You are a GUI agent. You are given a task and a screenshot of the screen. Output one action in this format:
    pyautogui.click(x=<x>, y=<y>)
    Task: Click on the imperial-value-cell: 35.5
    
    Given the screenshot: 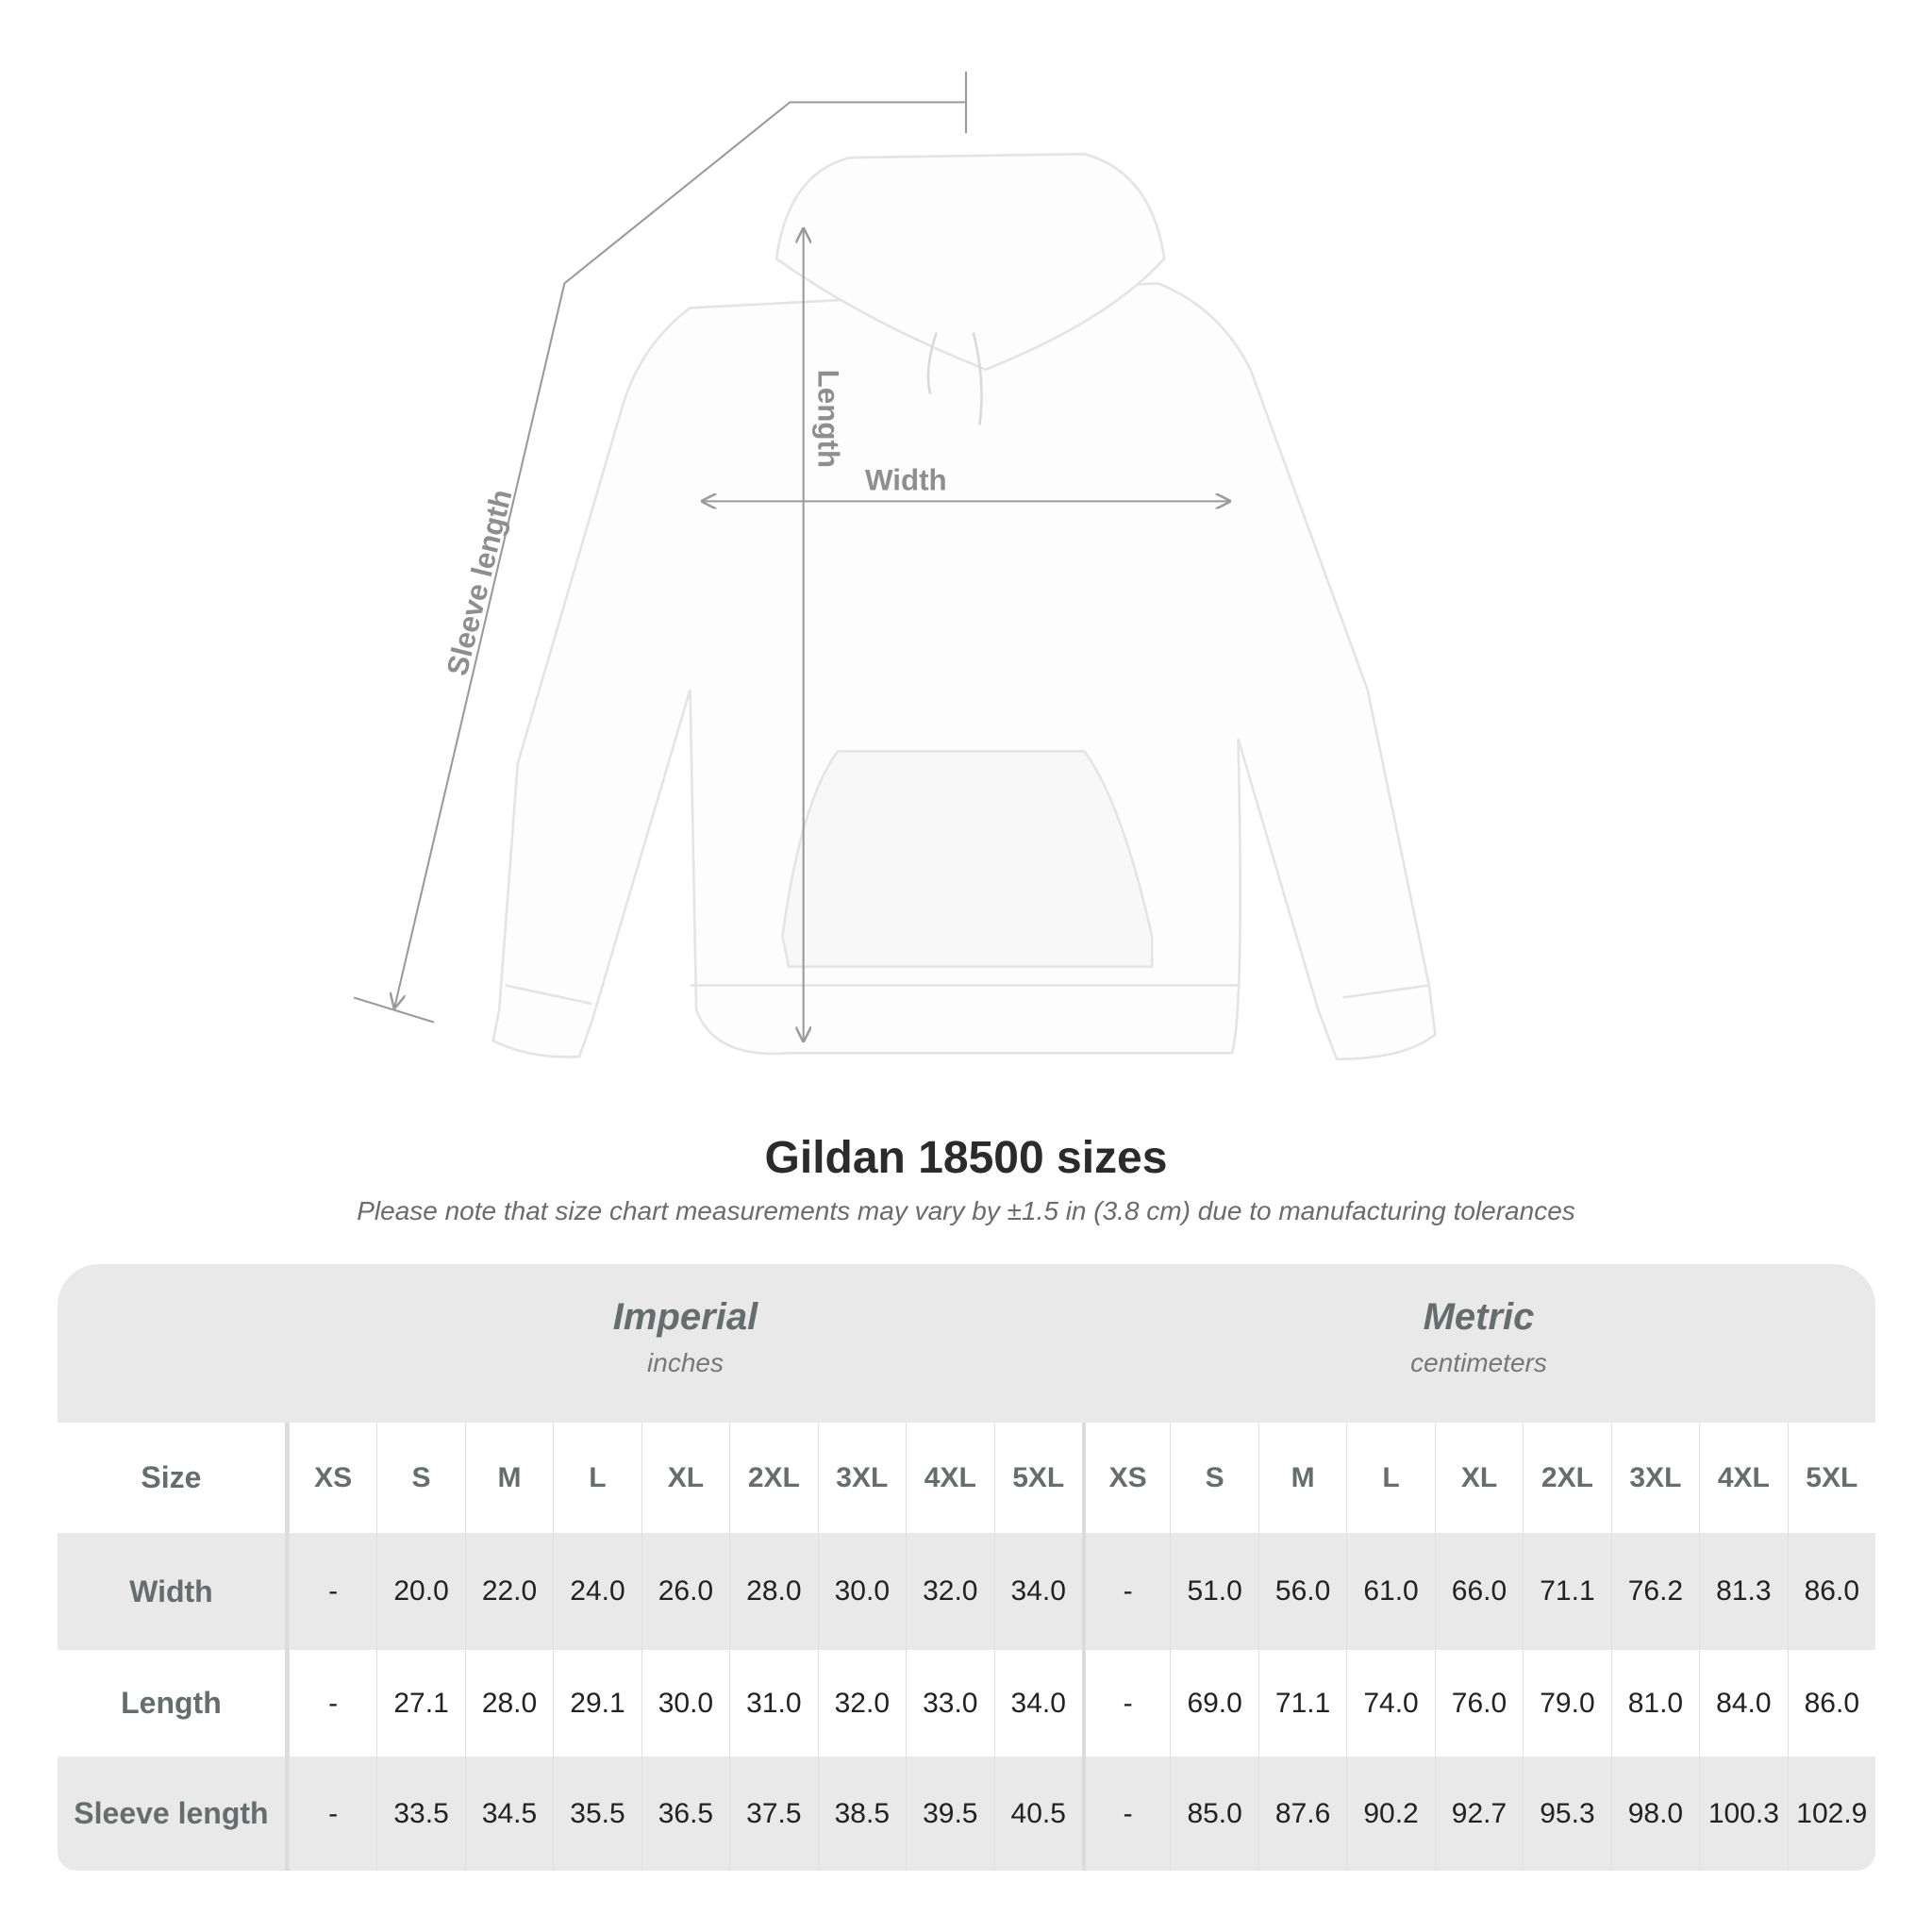 What is the action you would take?
    pyautogui.click(x=597, y=1814)
    